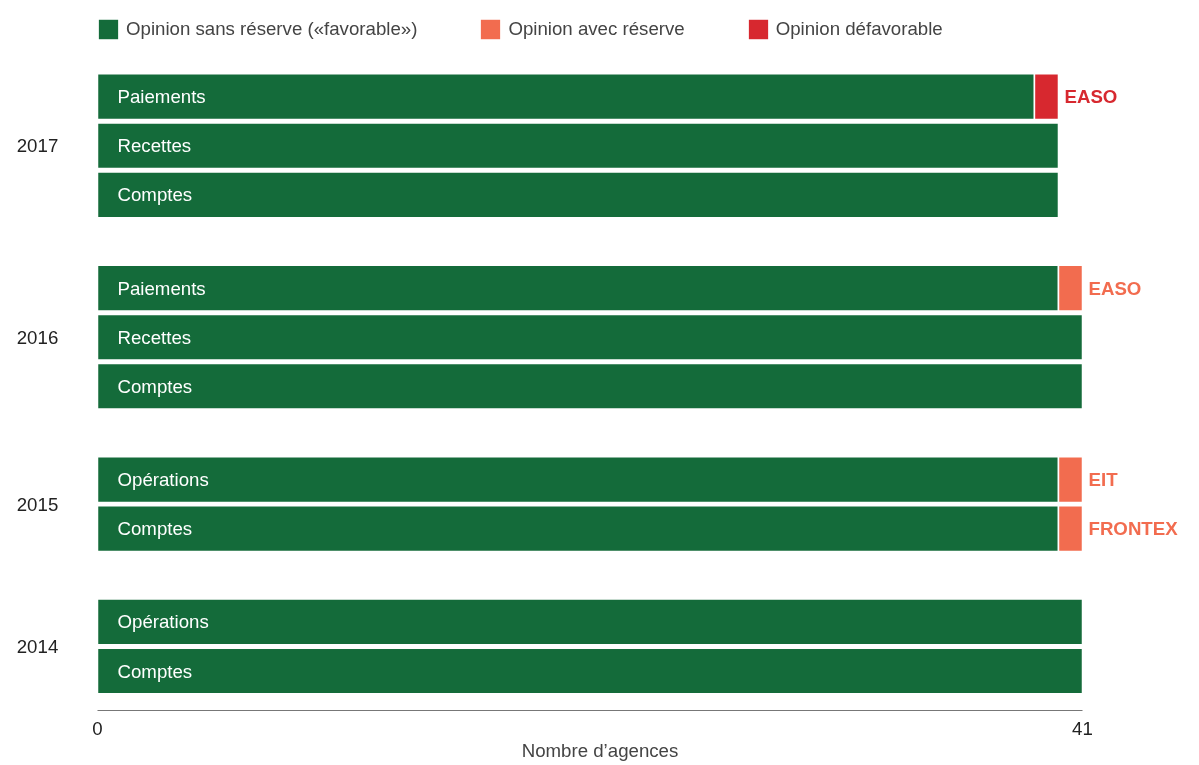 This screenshot has height=765, width=1199. What do you see at coordinates (97, 728) in the screenshot?
I see `x-tick-label: 0` at bounding box center [97, 728].